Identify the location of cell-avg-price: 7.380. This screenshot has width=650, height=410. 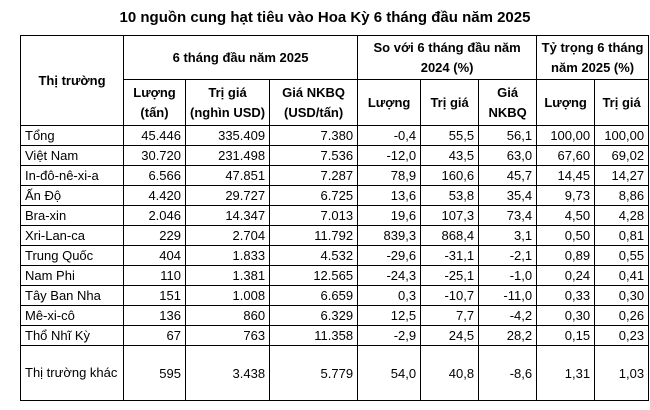
(314, 135).